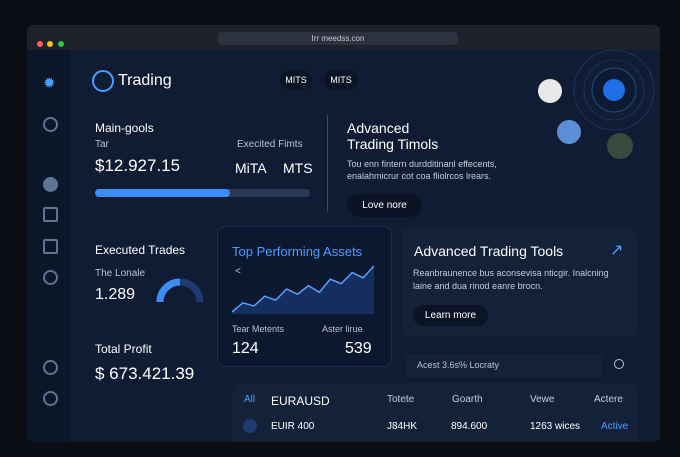 The image size is (680, 457). Describe the element at coordinates (615, 426) in the screenshot. I see `table-cell: Active` at that location.